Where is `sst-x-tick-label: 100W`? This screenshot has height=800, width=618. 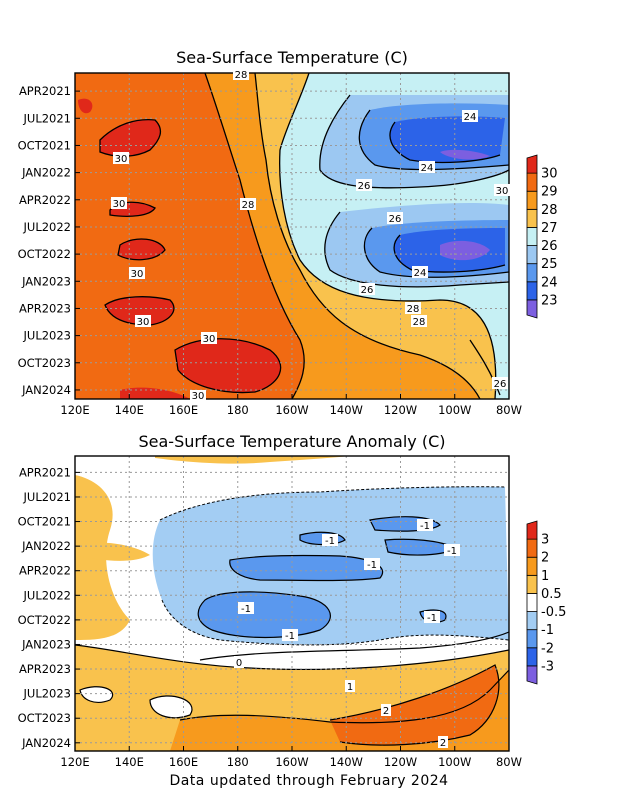
sst-x-tick-label: 100W is located at coordinates (454, 410).